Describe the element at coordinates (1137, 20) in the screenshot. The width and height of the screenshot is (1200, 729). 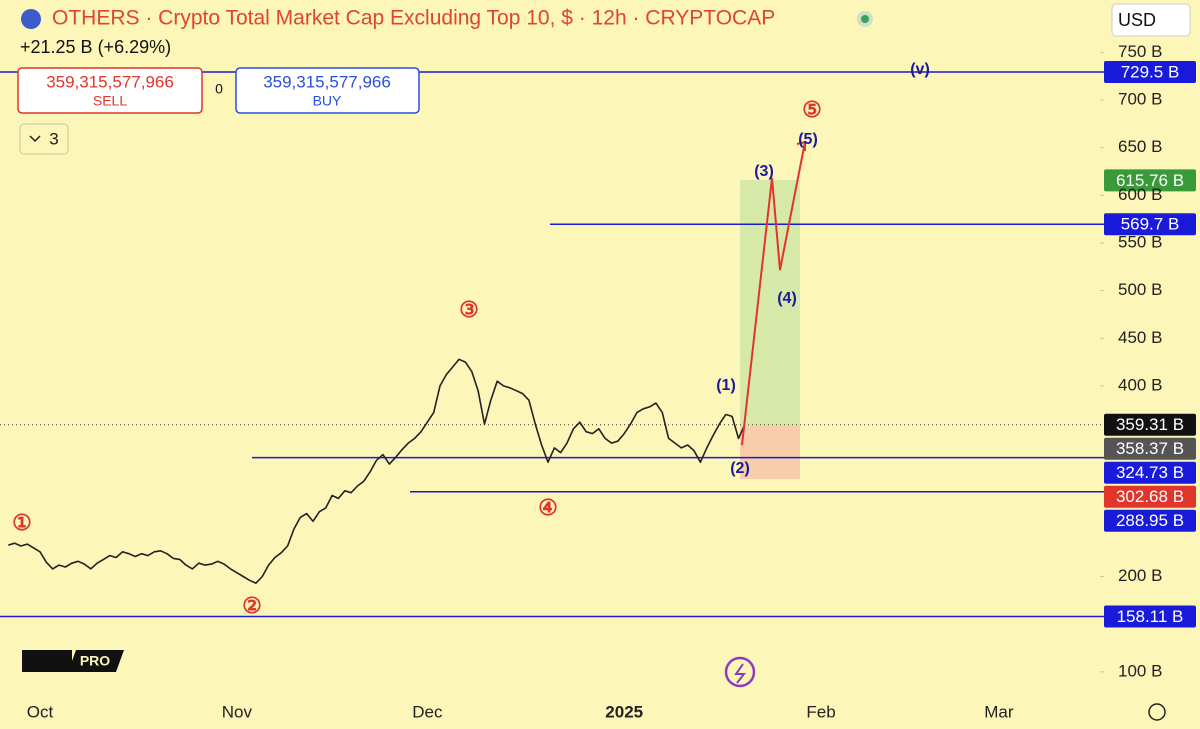
I see `currency: USD` at that location.